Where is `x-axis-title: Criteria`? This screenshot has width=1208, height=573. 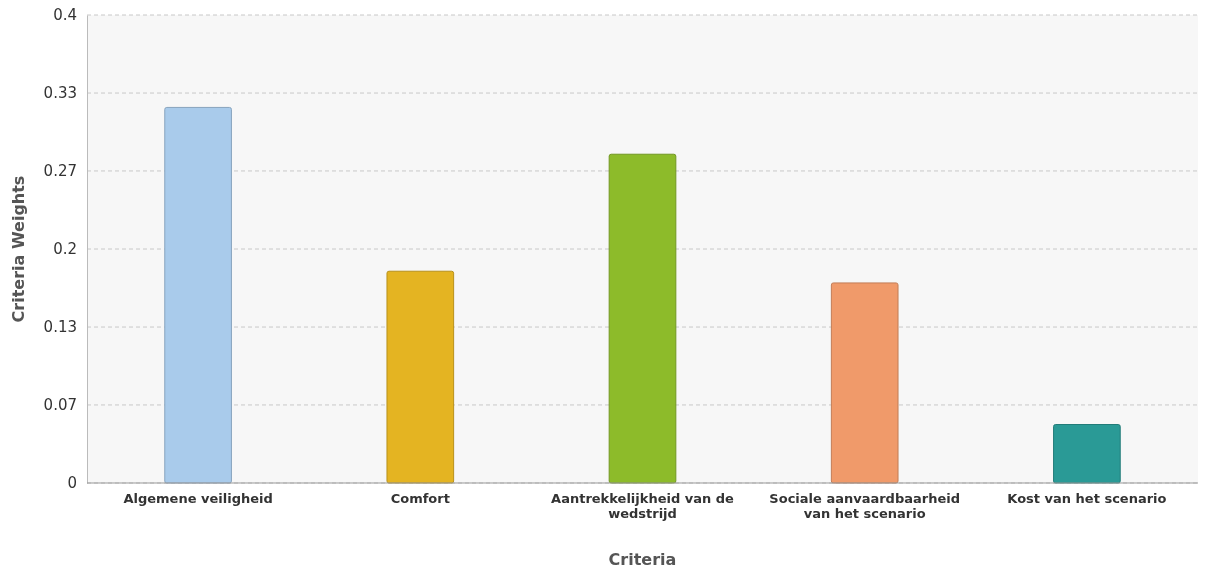
x-axis-title: Criteria is located at coordinates (642, 559).